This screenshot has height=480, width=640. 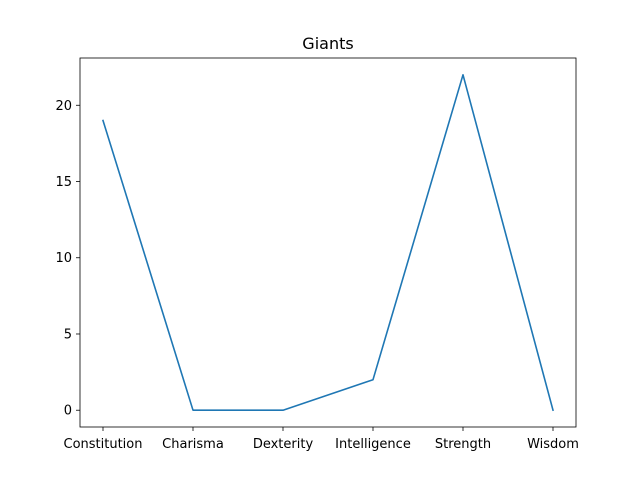 I want to click on y-tick-label: 0, so click(x=68, y=411).